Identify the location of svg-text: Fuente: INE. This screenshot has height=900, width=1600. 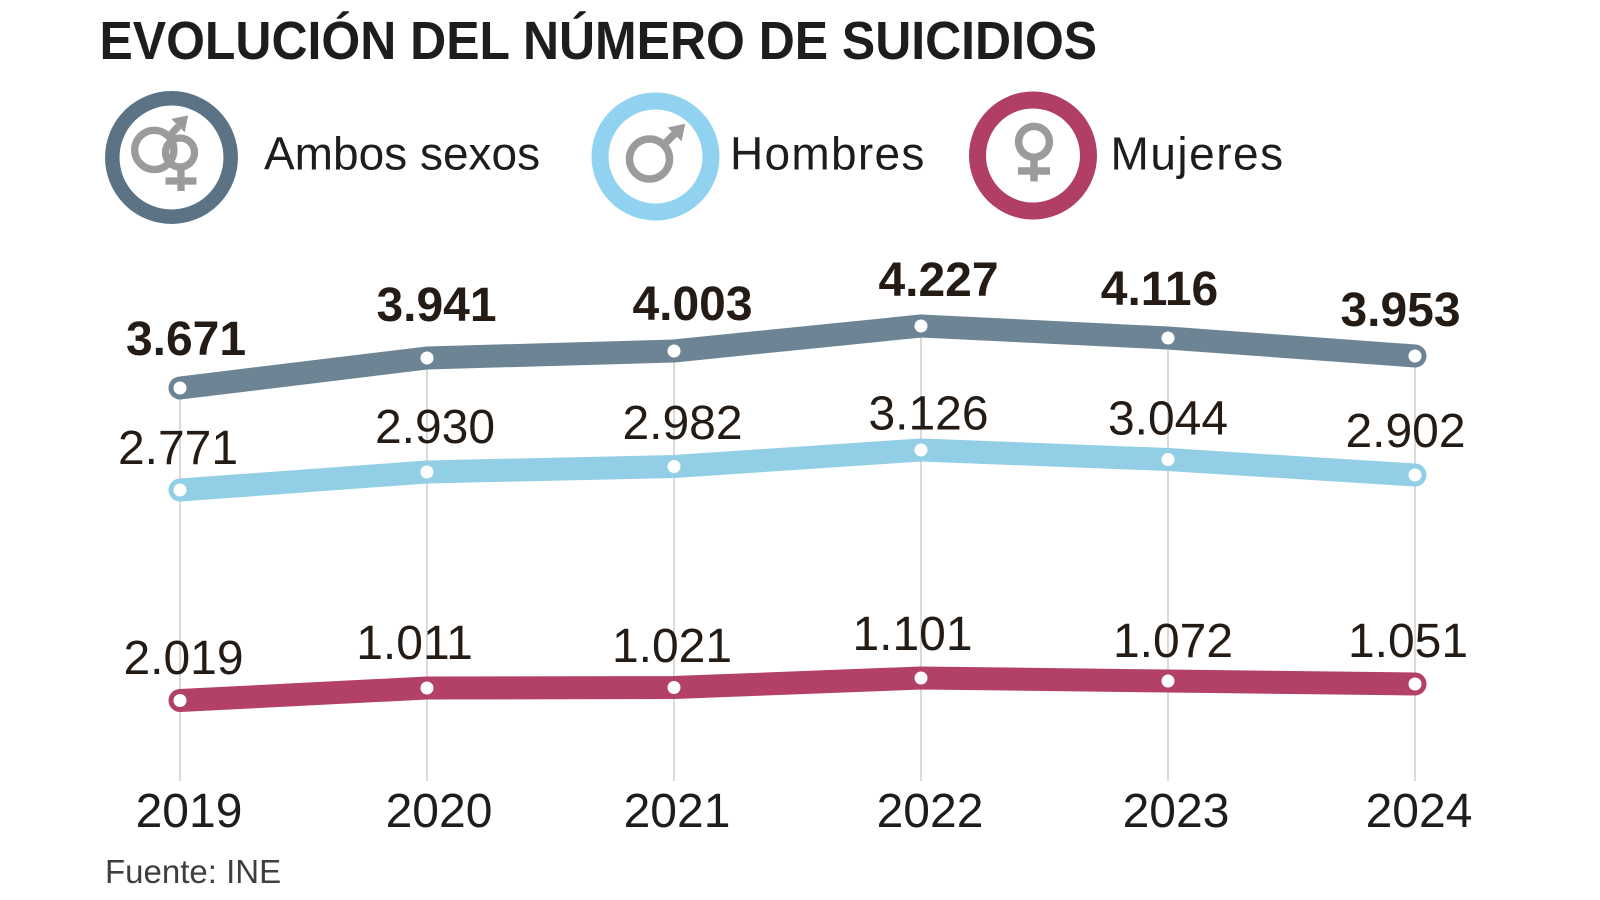
(193, 871).